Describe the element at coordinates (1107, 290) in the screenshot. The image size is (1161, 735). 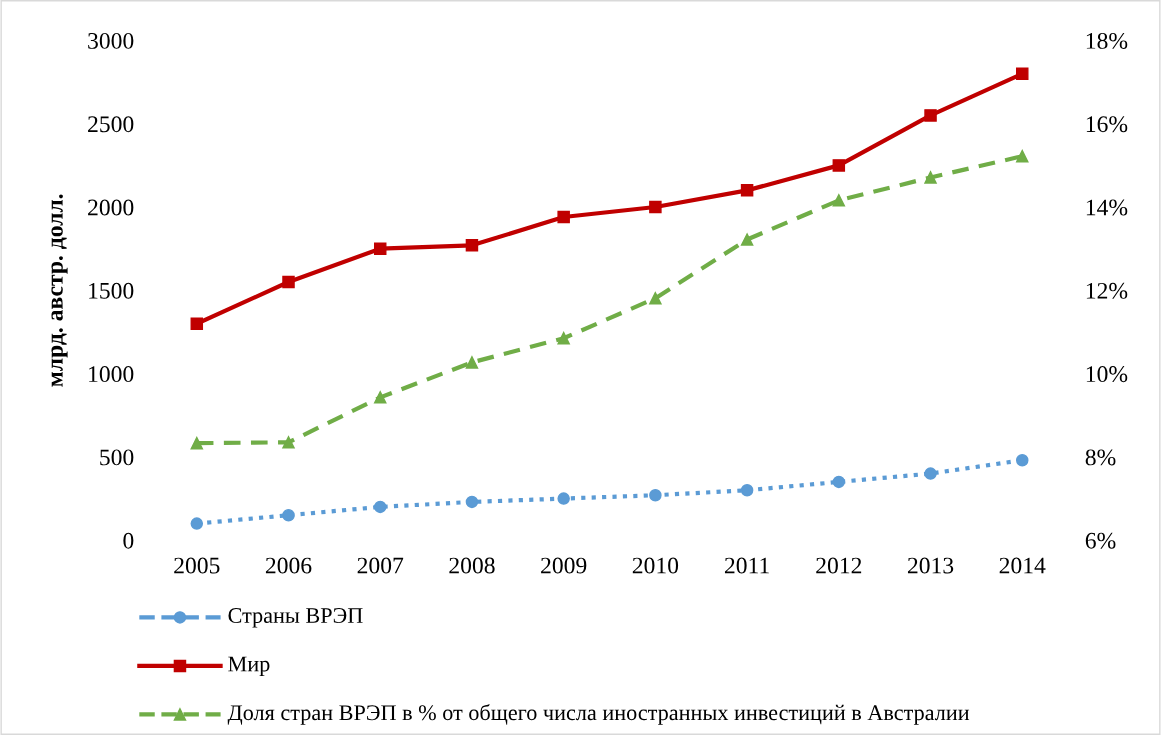
I see `y2-tick-label: 12%` at that location.